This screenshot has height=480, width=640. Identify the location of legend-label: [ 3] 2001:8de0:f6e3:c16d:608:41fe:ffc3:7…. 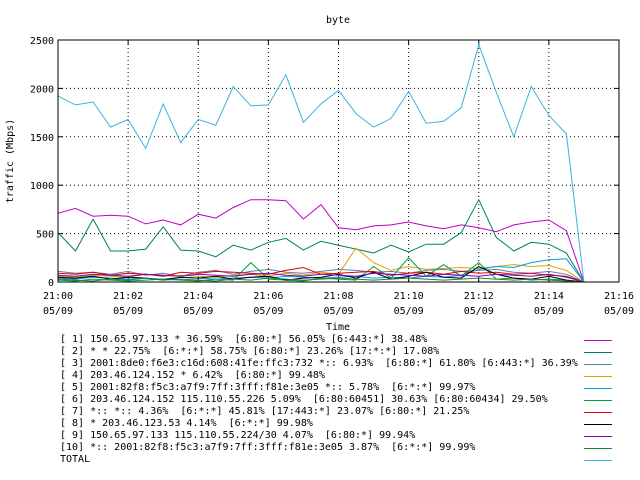
(319, 363).